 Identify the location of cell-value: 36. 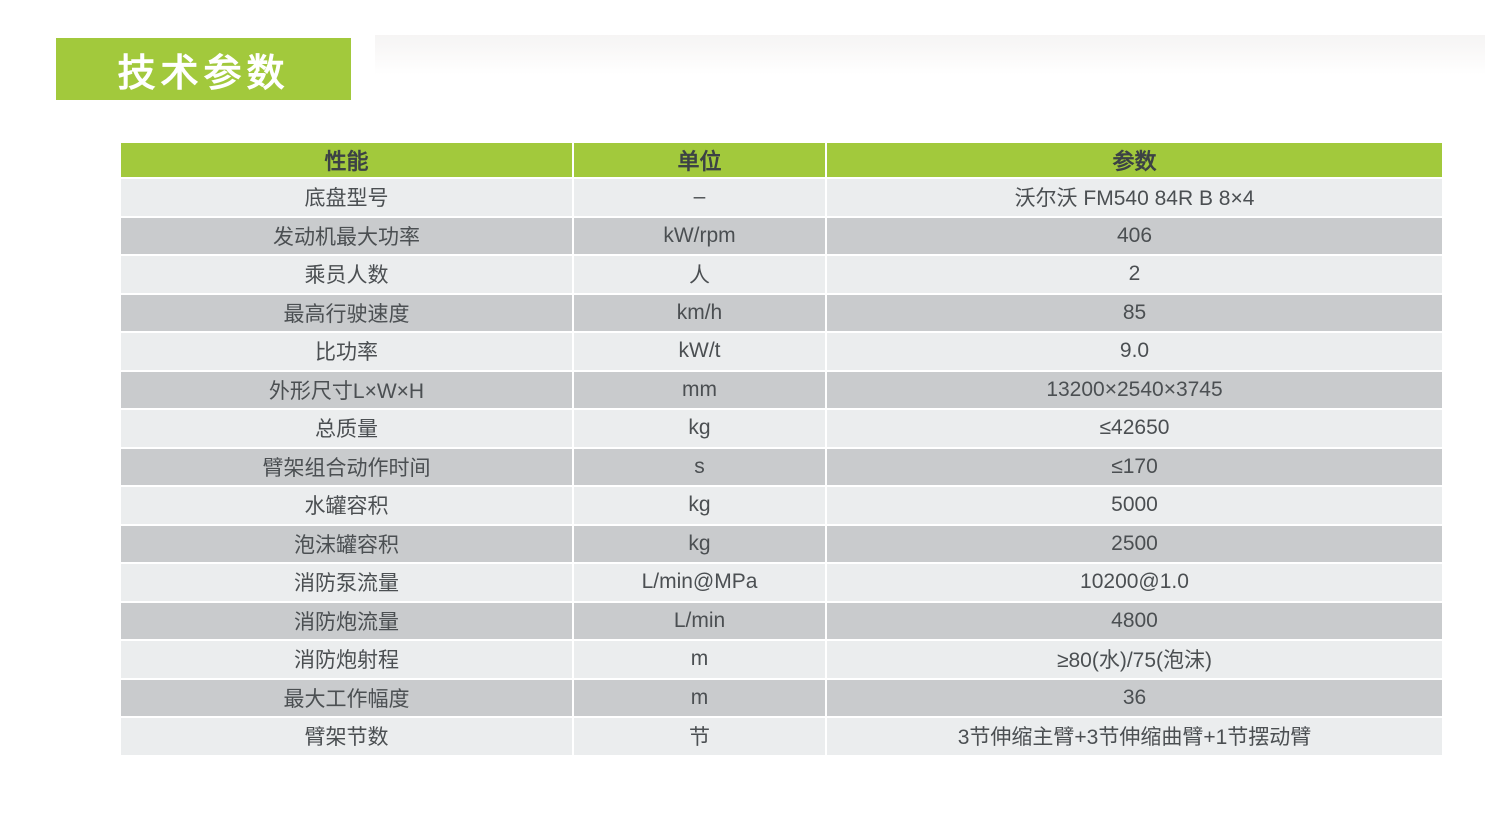
(1134, 698).